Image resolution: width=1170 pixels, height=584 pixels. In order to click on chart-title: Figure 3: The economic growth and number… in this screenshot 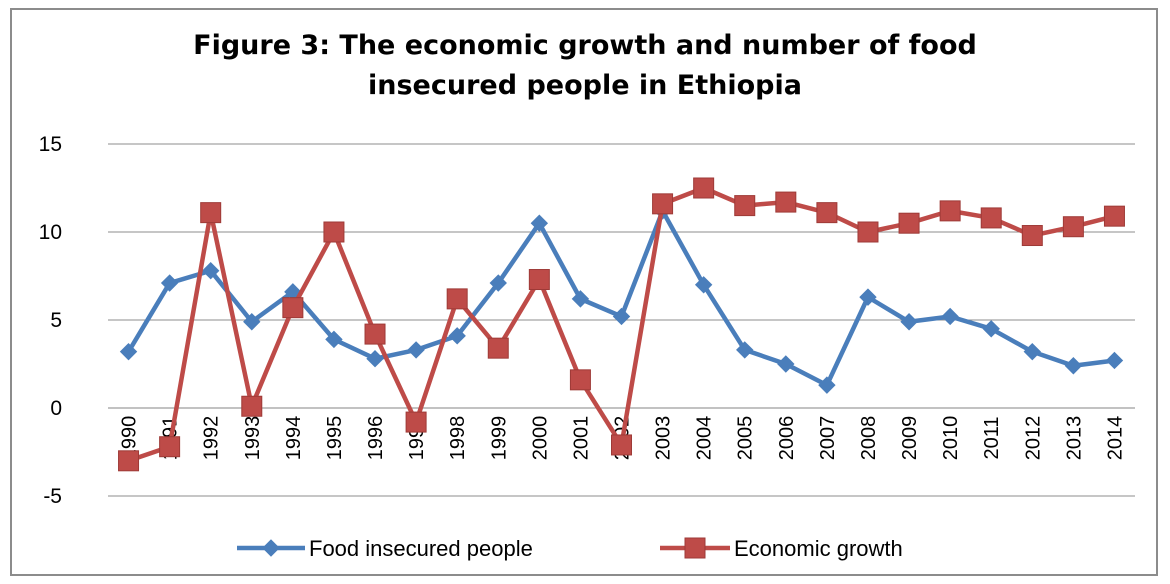, I will do `click(585, 65)`.